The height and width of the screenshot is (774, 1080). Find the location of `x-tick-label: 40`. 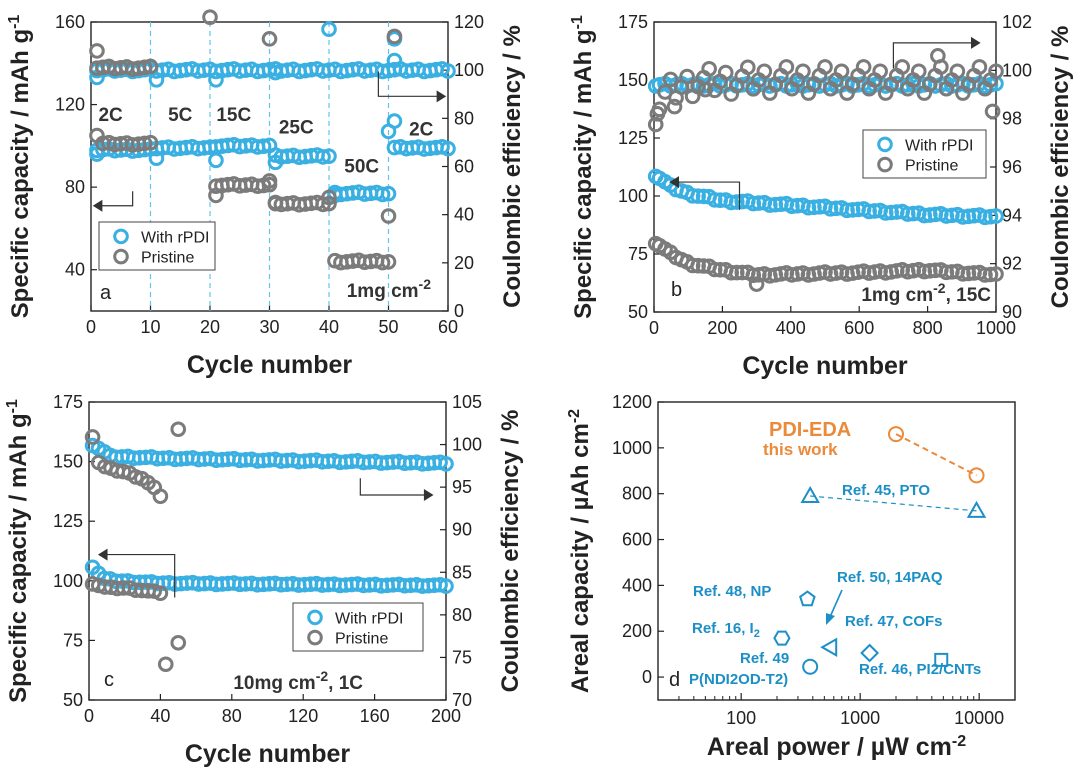

x-tick-label: 40 is located at coordinates (329, 327).